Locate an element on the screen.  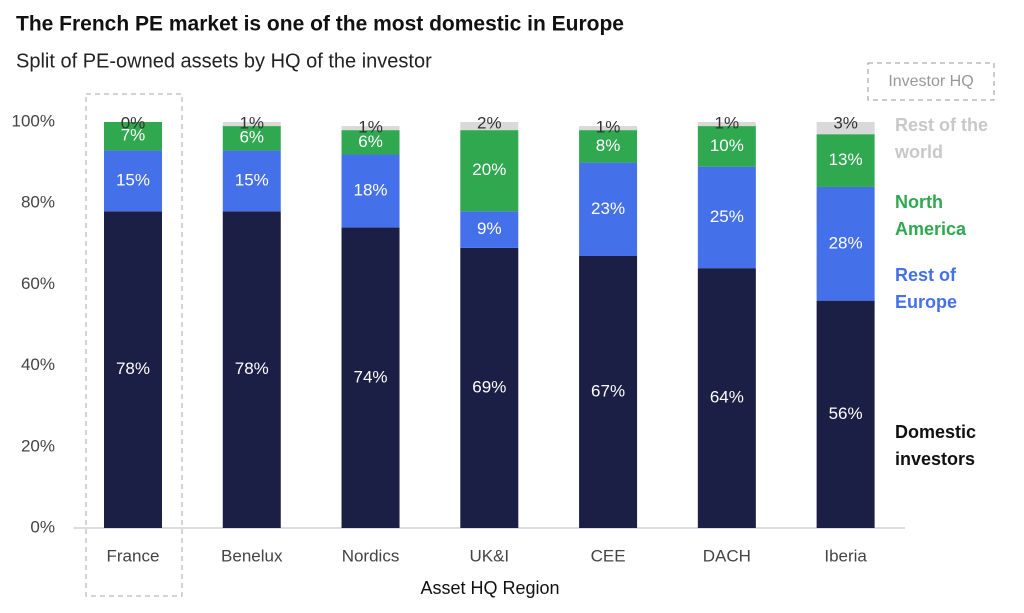
value-label: 10% is located at coordinates (727, 145).